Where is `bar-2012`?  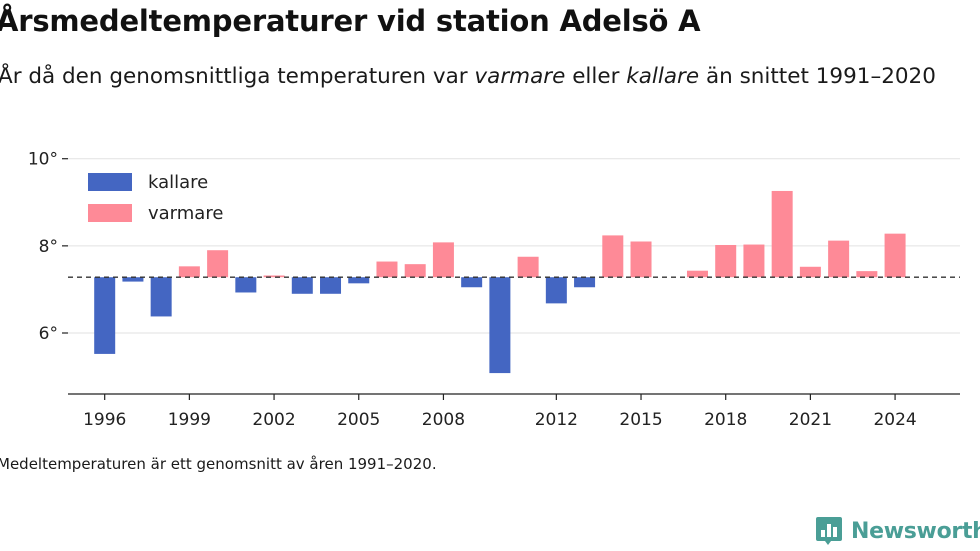 bar-2012 is located at coordinates (556, 290).